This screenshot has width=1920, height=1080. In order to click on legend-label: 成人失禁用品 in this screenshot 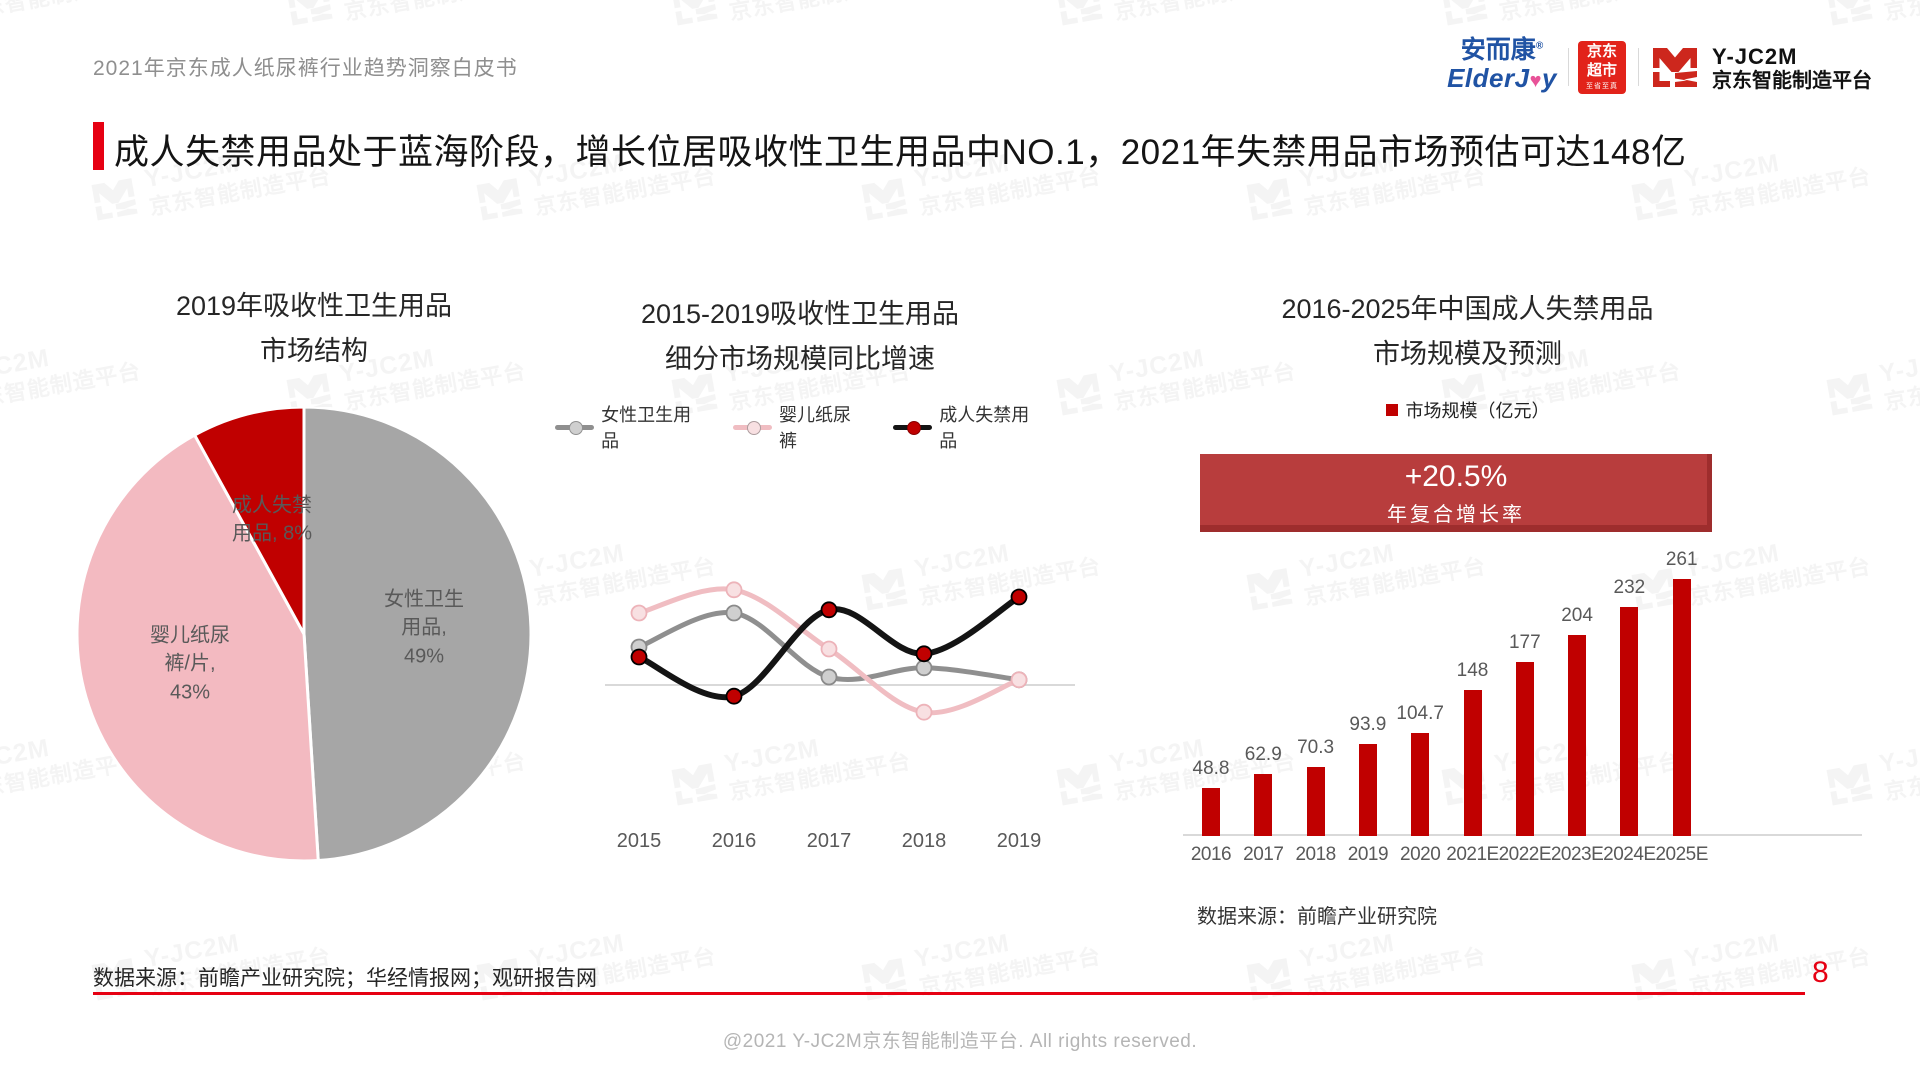, I will do `click(984, 428)`.